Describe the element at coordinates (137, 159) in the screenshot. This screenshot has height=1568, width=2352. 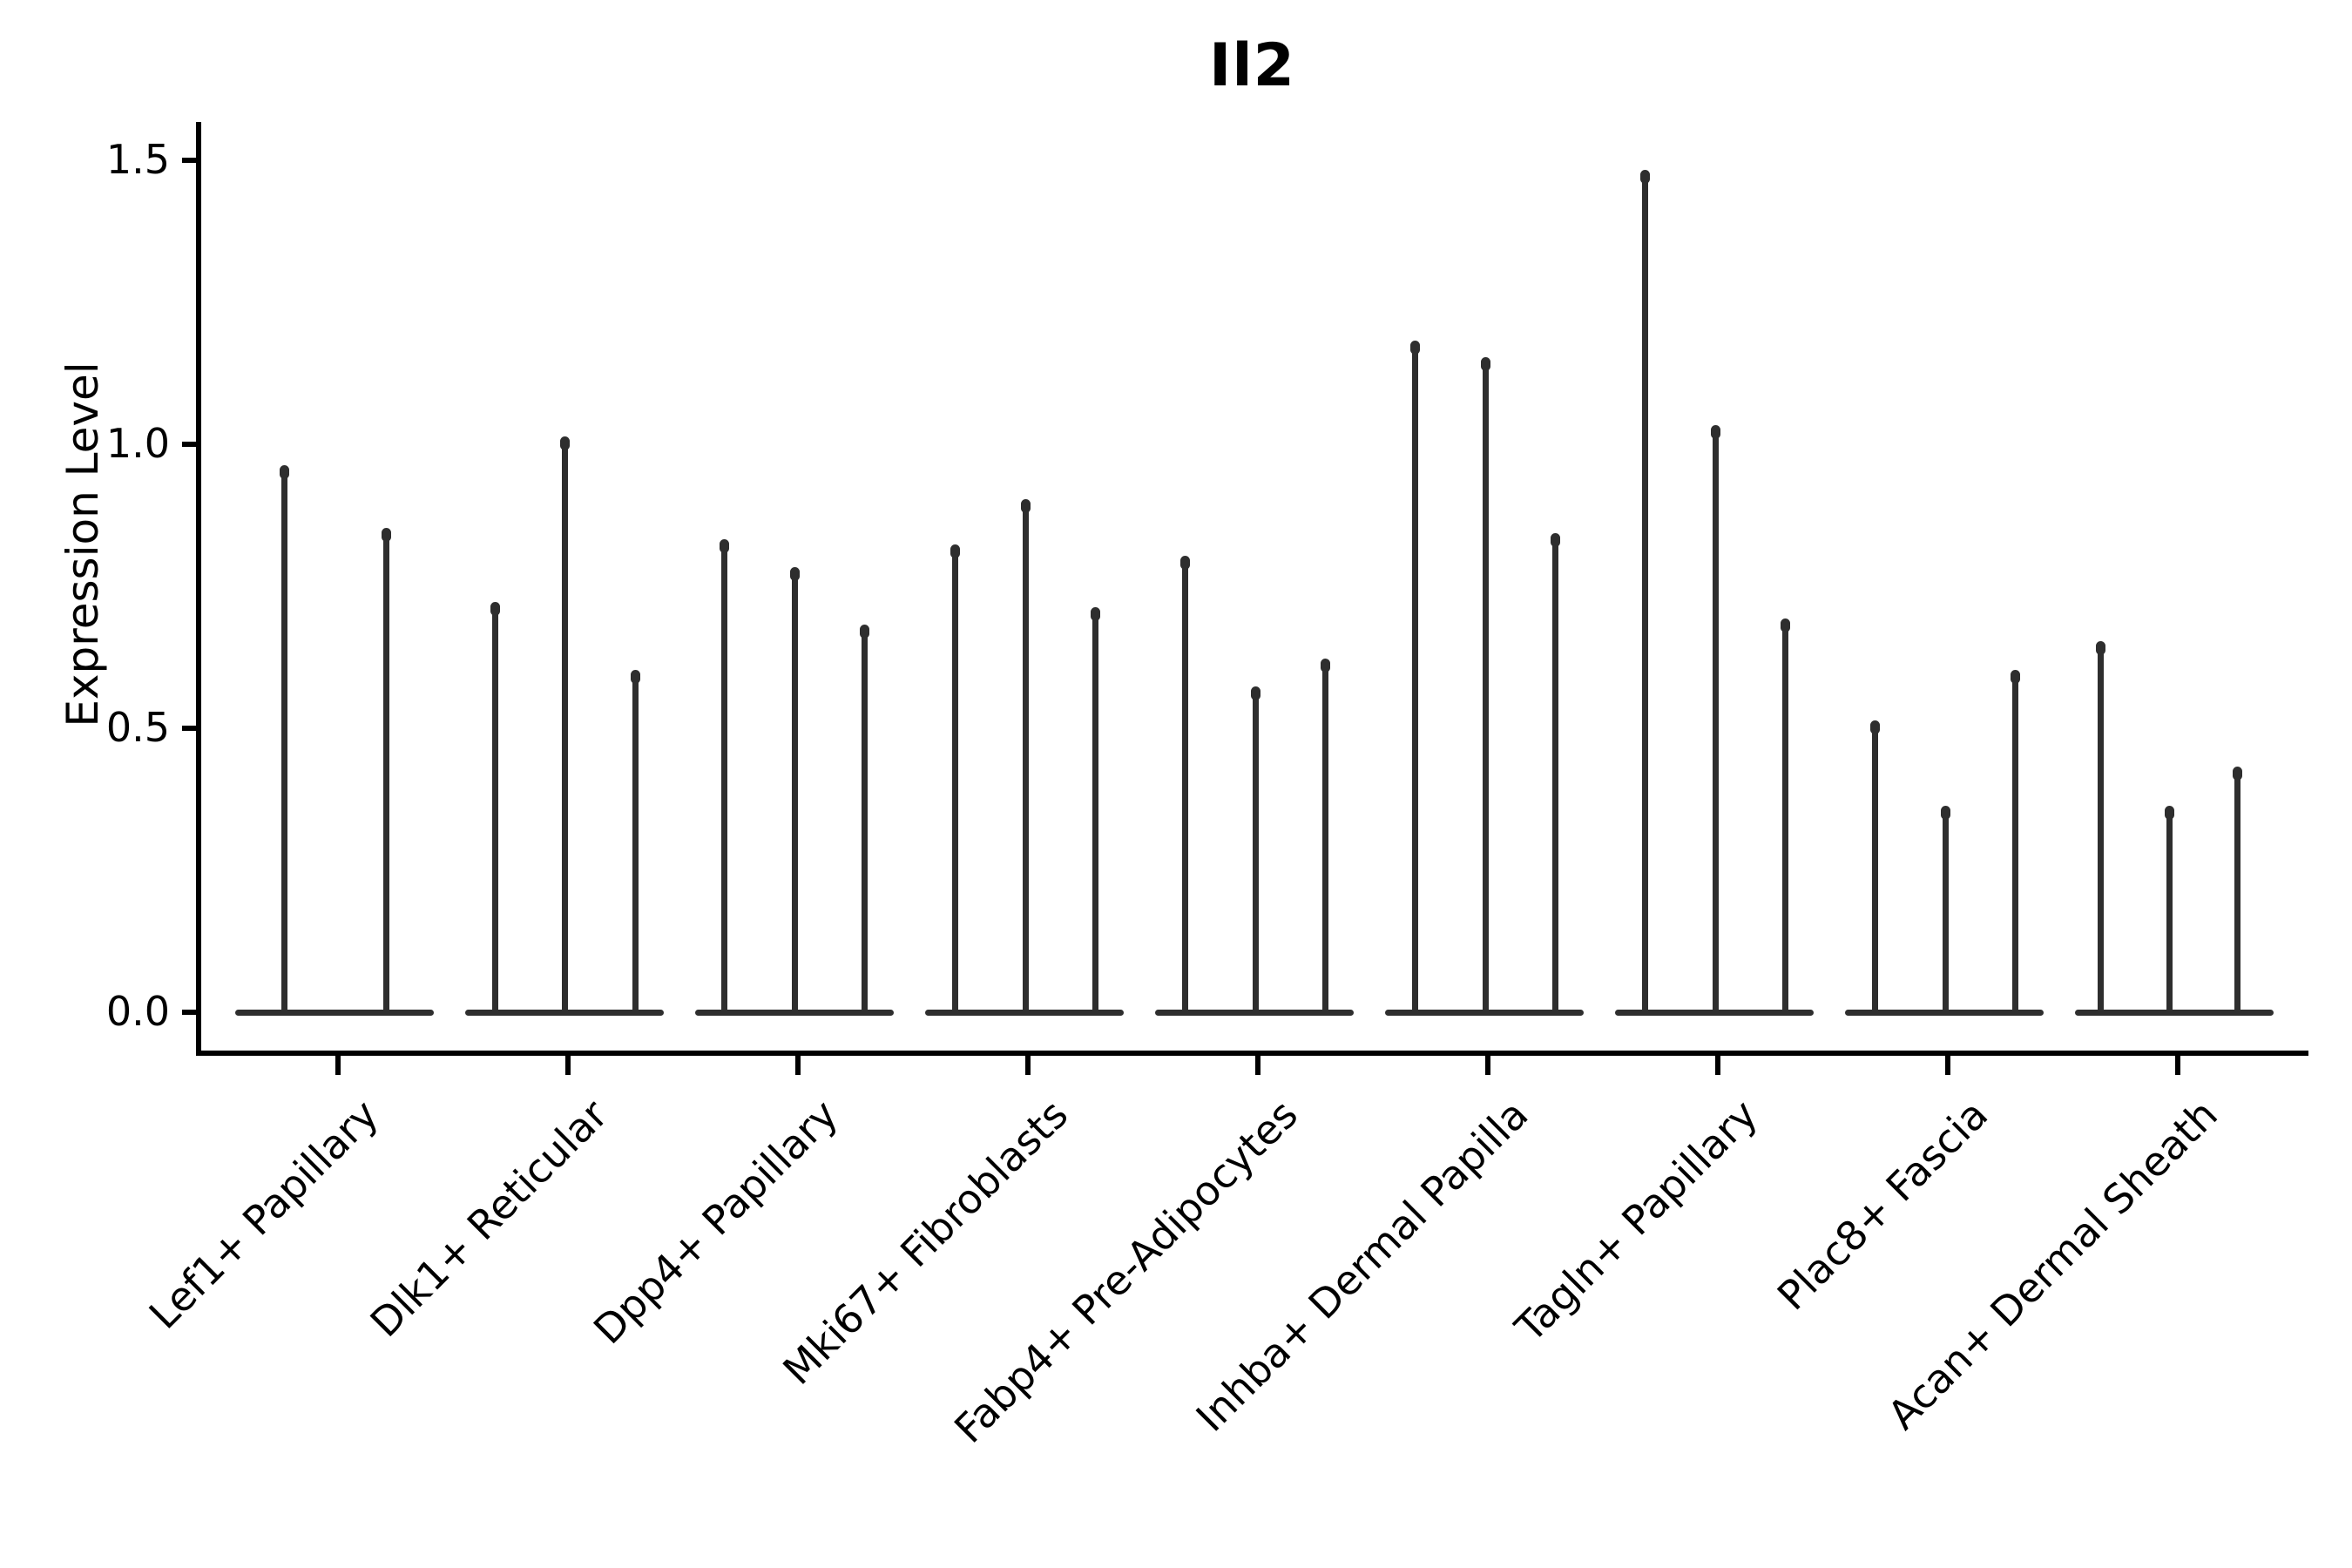
I see `y-tick-label: 1.5` at that location.